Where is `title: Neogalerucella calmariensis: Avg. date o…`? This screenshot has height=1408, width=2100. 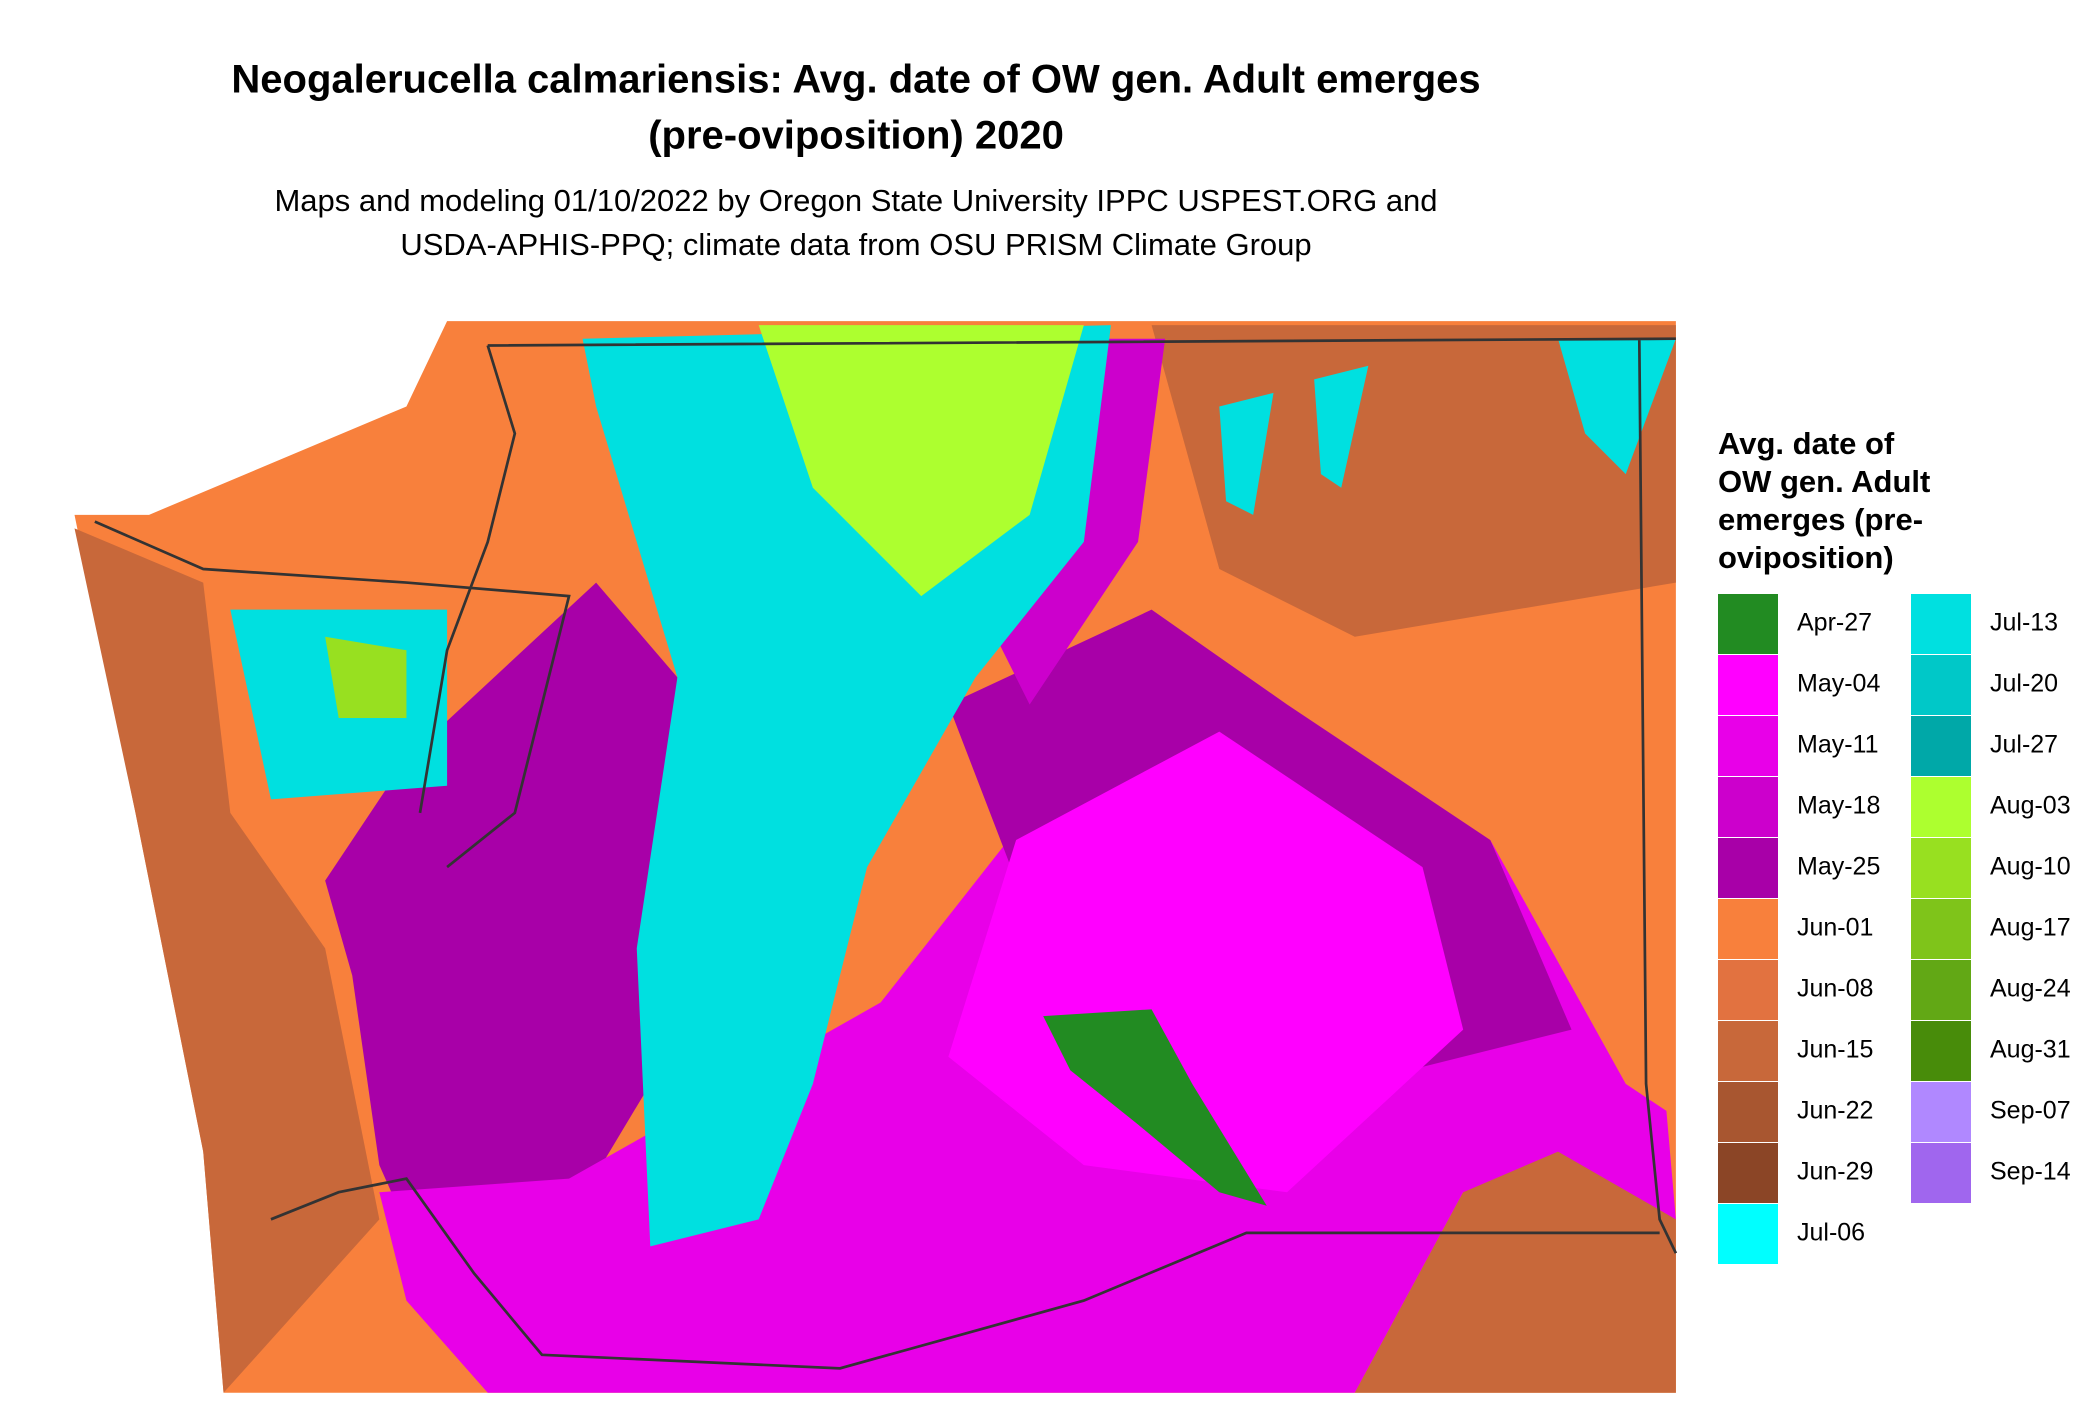
title: Neogalerucella calmariensis: Avg. date o… is located at coordinates (855, 80).